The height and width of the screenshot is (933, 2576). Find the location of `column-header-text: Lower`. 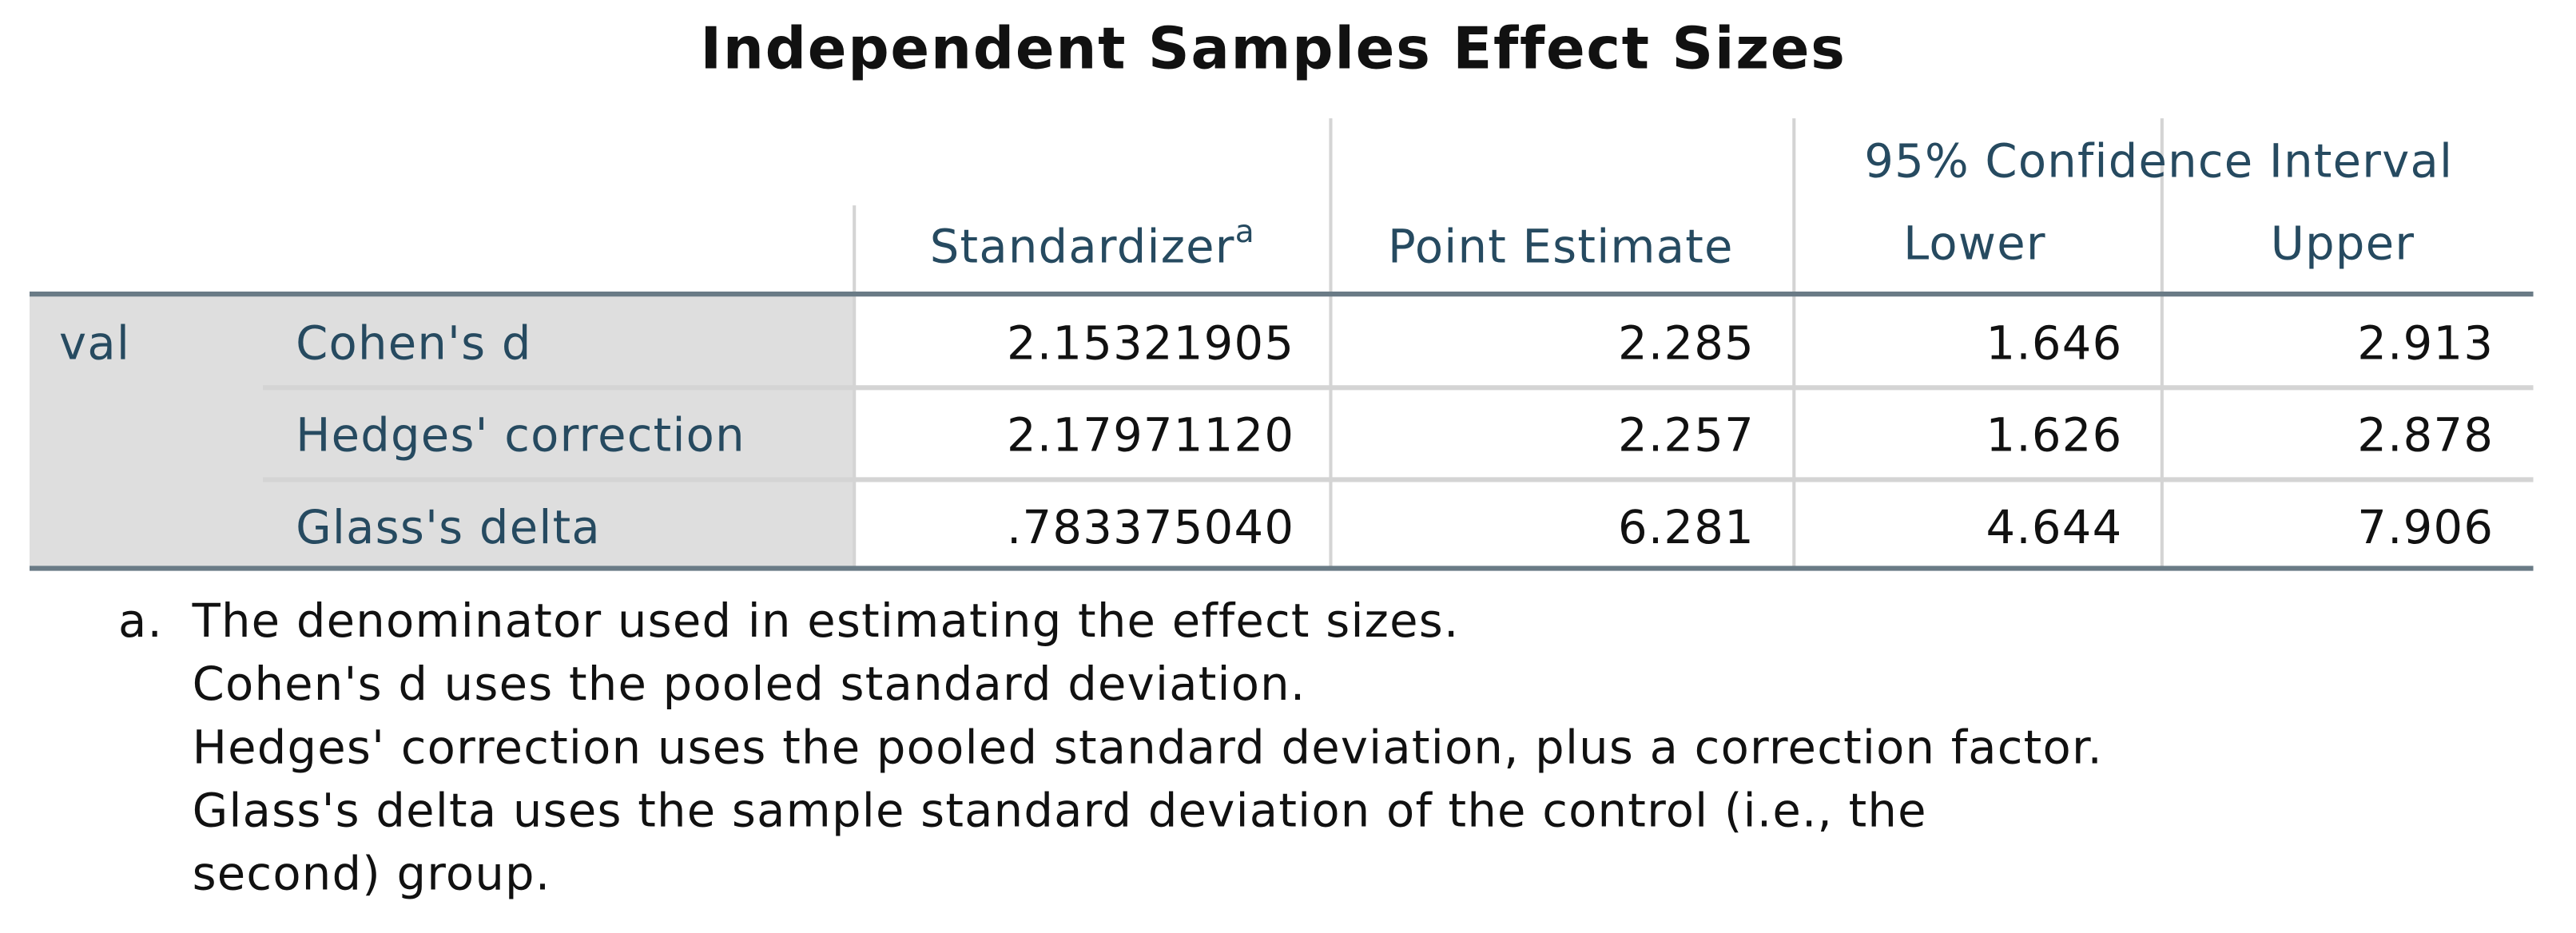

column-header-text: Lower is located at coordinates (1974, 243).